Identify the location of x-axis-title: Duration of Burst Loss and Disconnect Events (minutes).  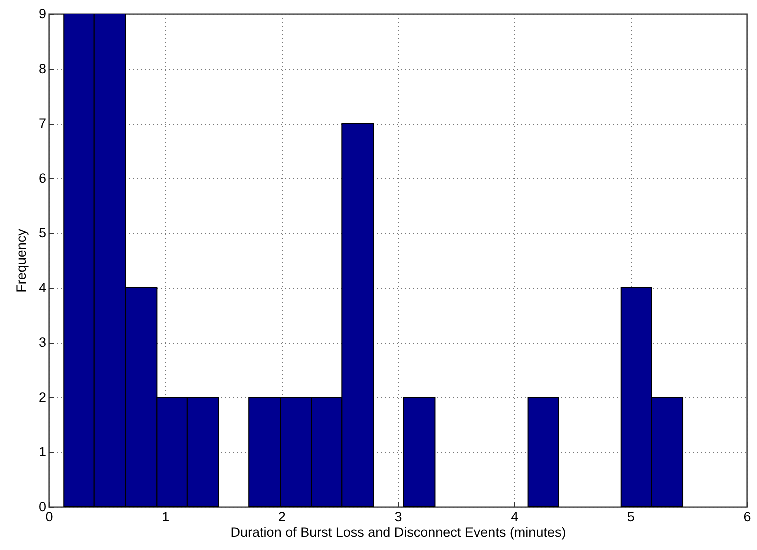
(398, 532).